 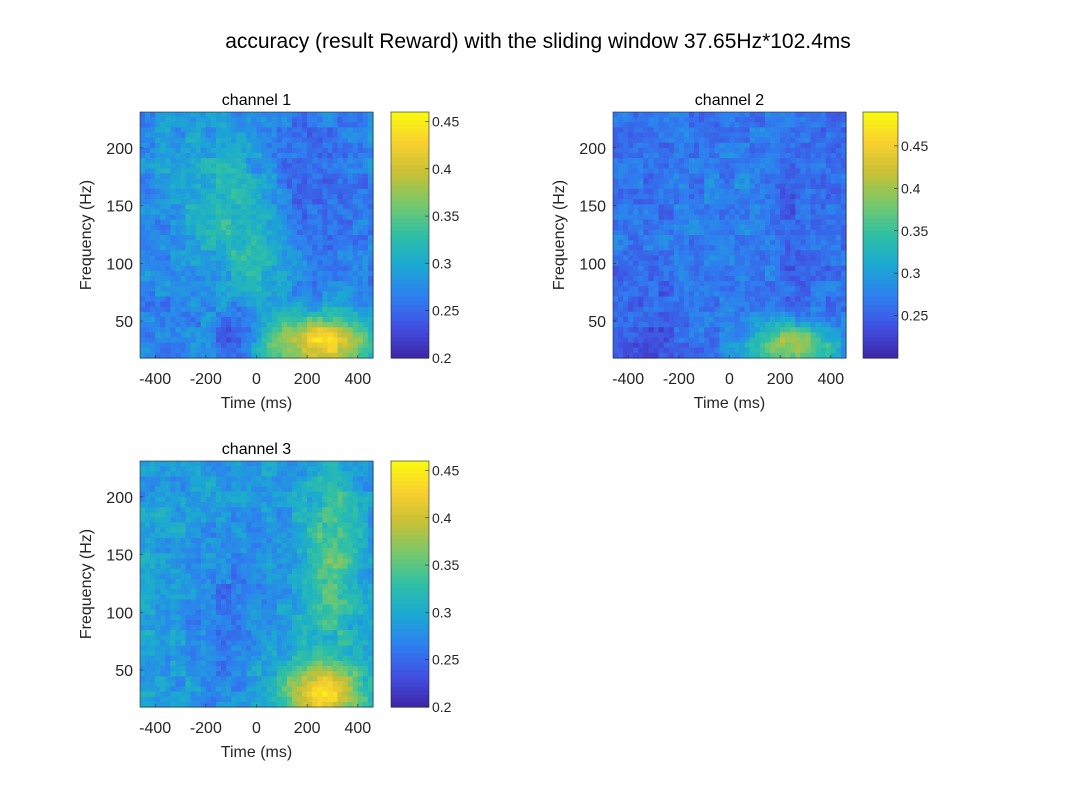 I want to click on colorbar-segment, so click(x=410, y=122).